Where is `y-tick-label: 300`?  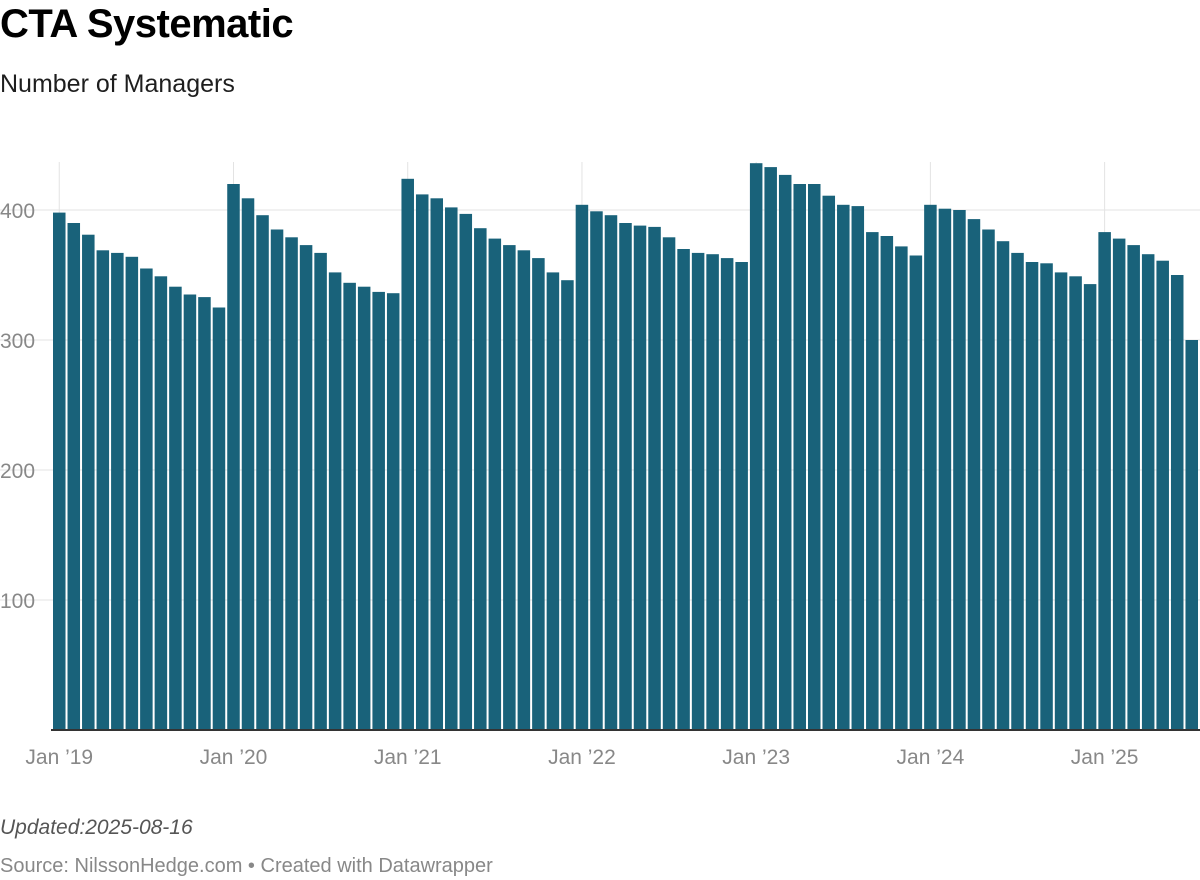 y-tick-label: 300 is located at coordinates (17, 341).